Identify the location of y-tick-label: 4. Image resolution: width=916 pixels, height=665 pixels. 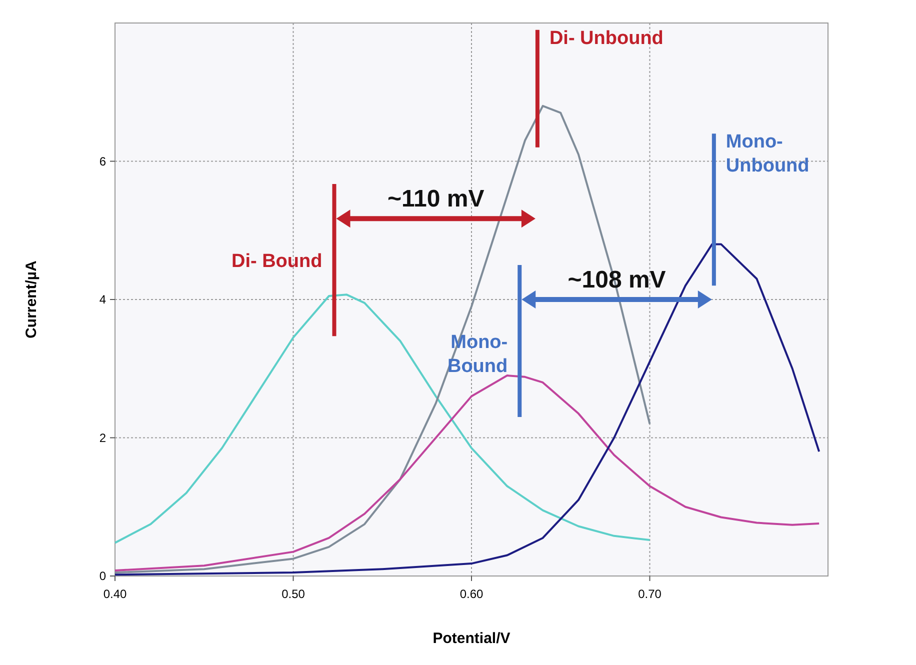
(102, 299).